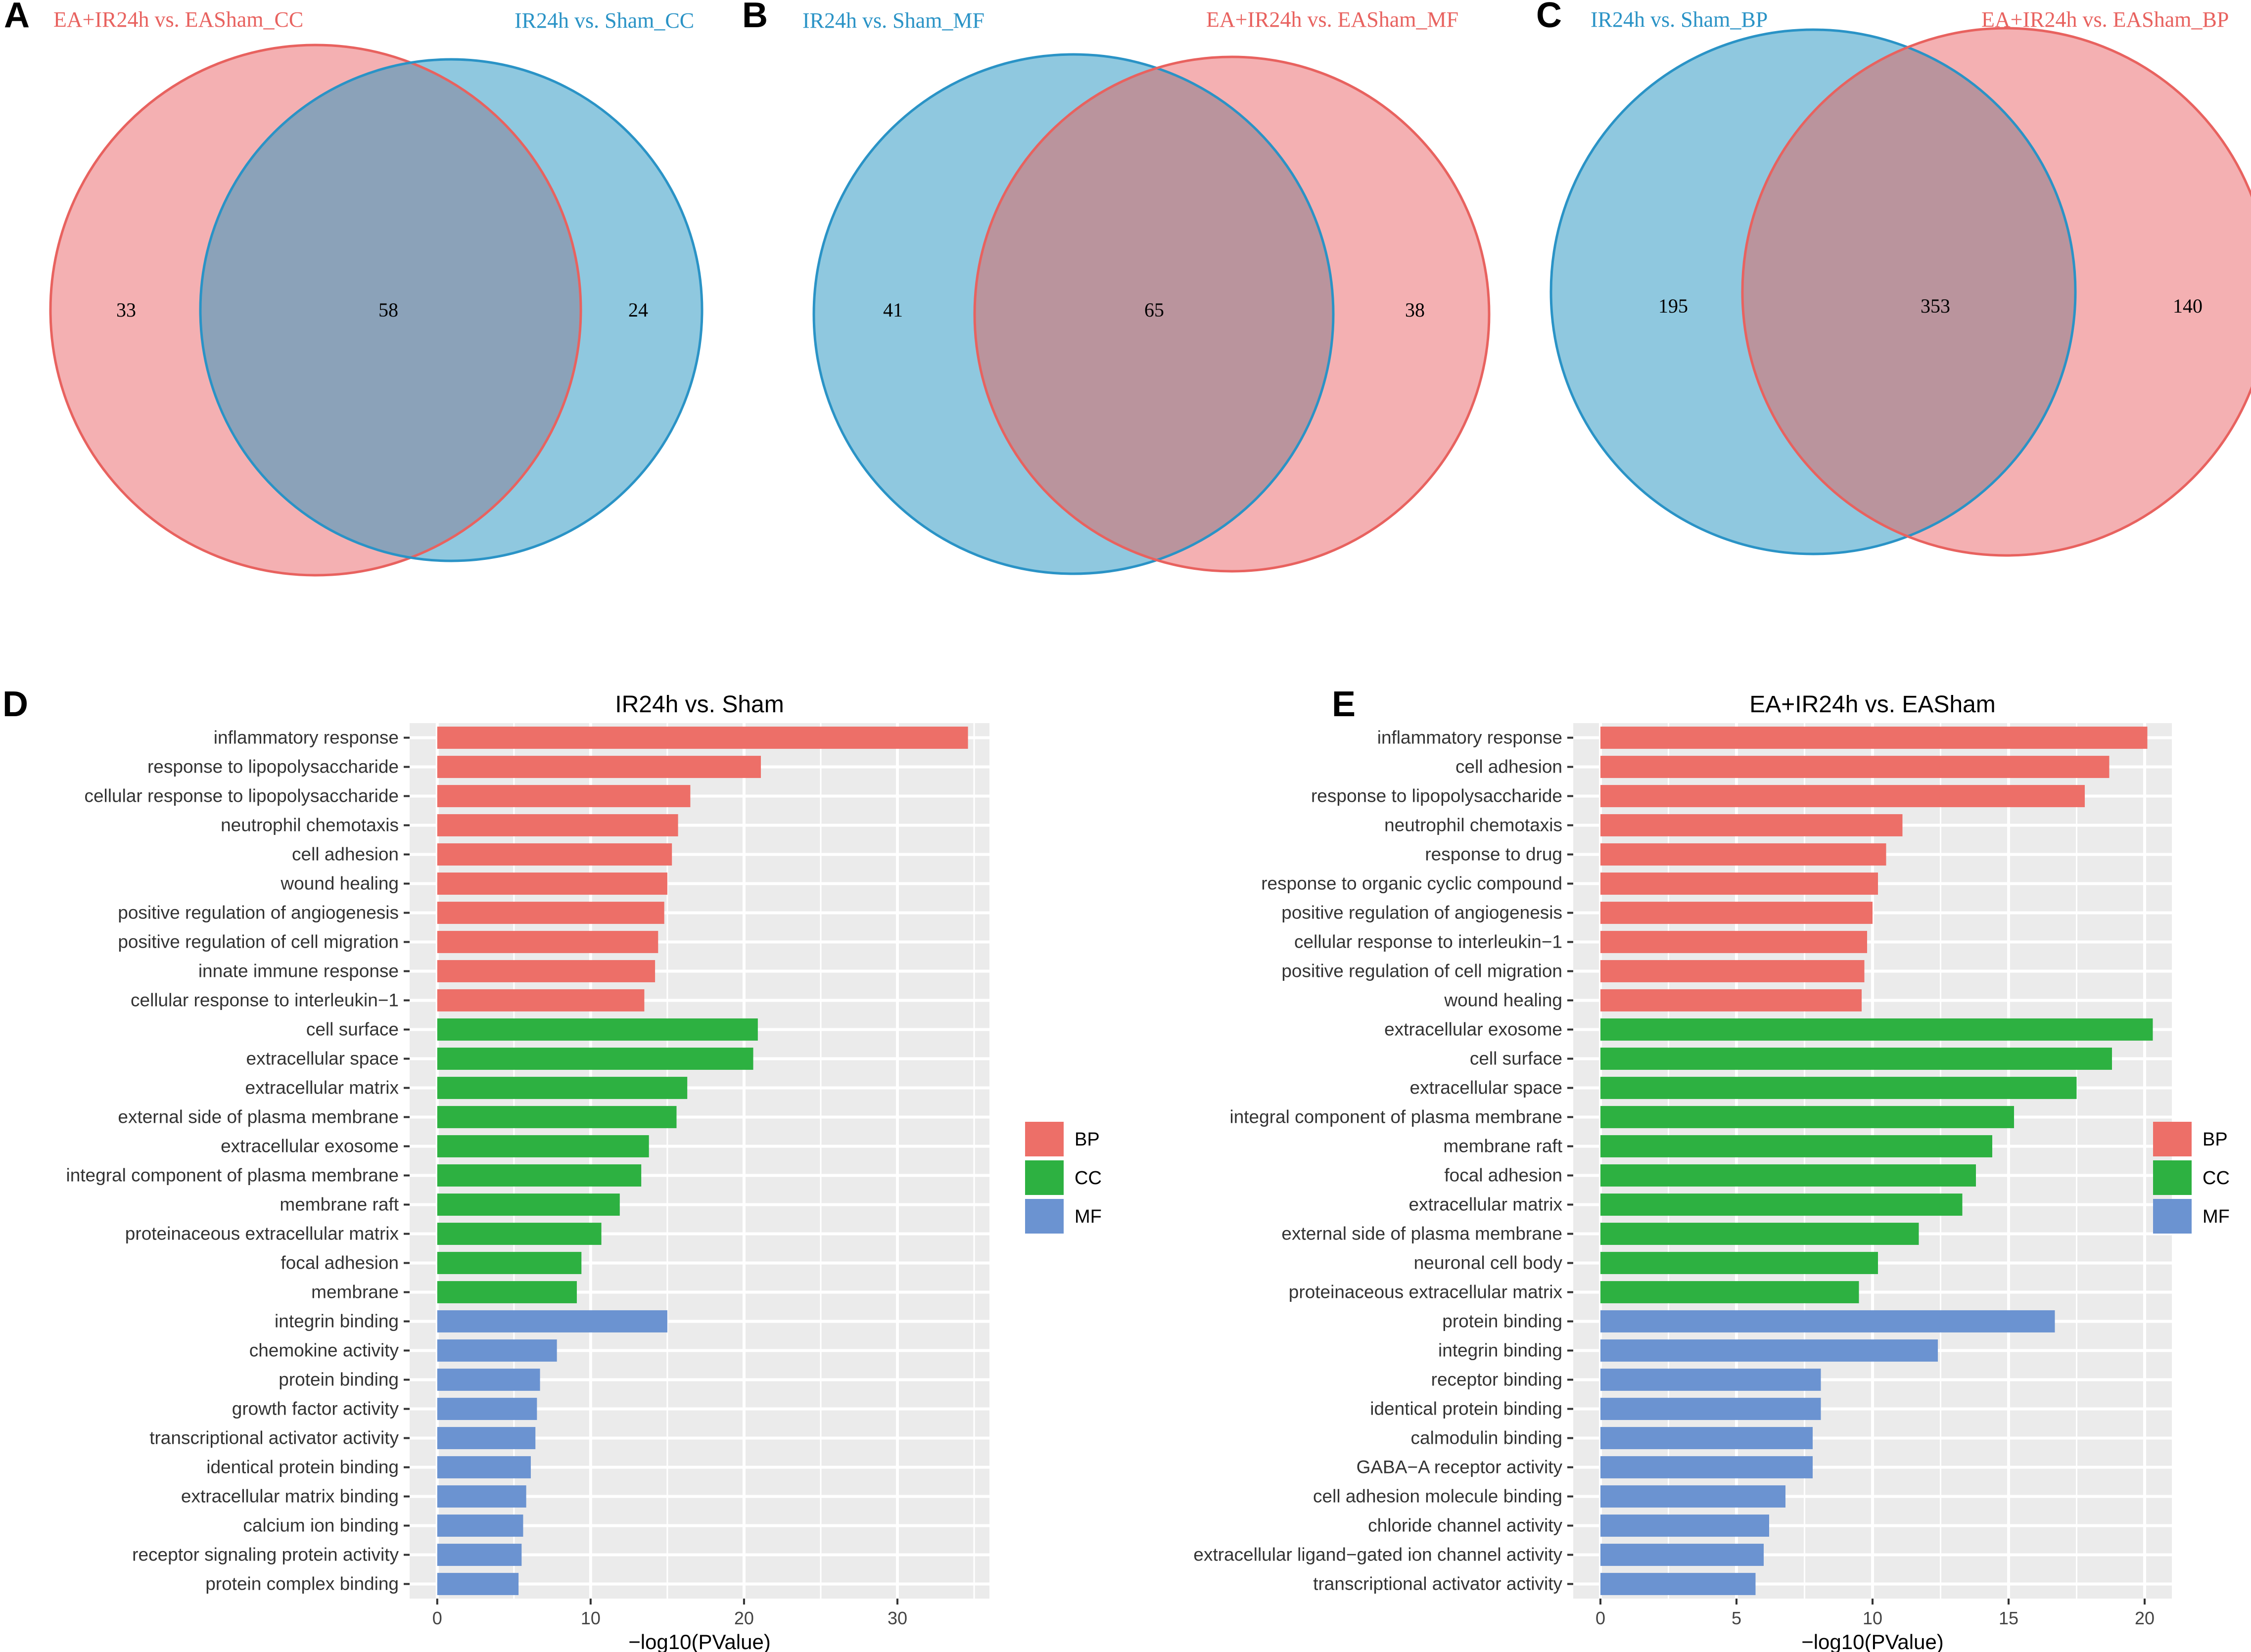 This screenshot has height=1652, width=2251. What do you see at coordinates (1679, 19) in the screenshot?
I see `venn-set-label-c-left: IR24h vs. Sham_BP` at bounding box center [1679, 19].